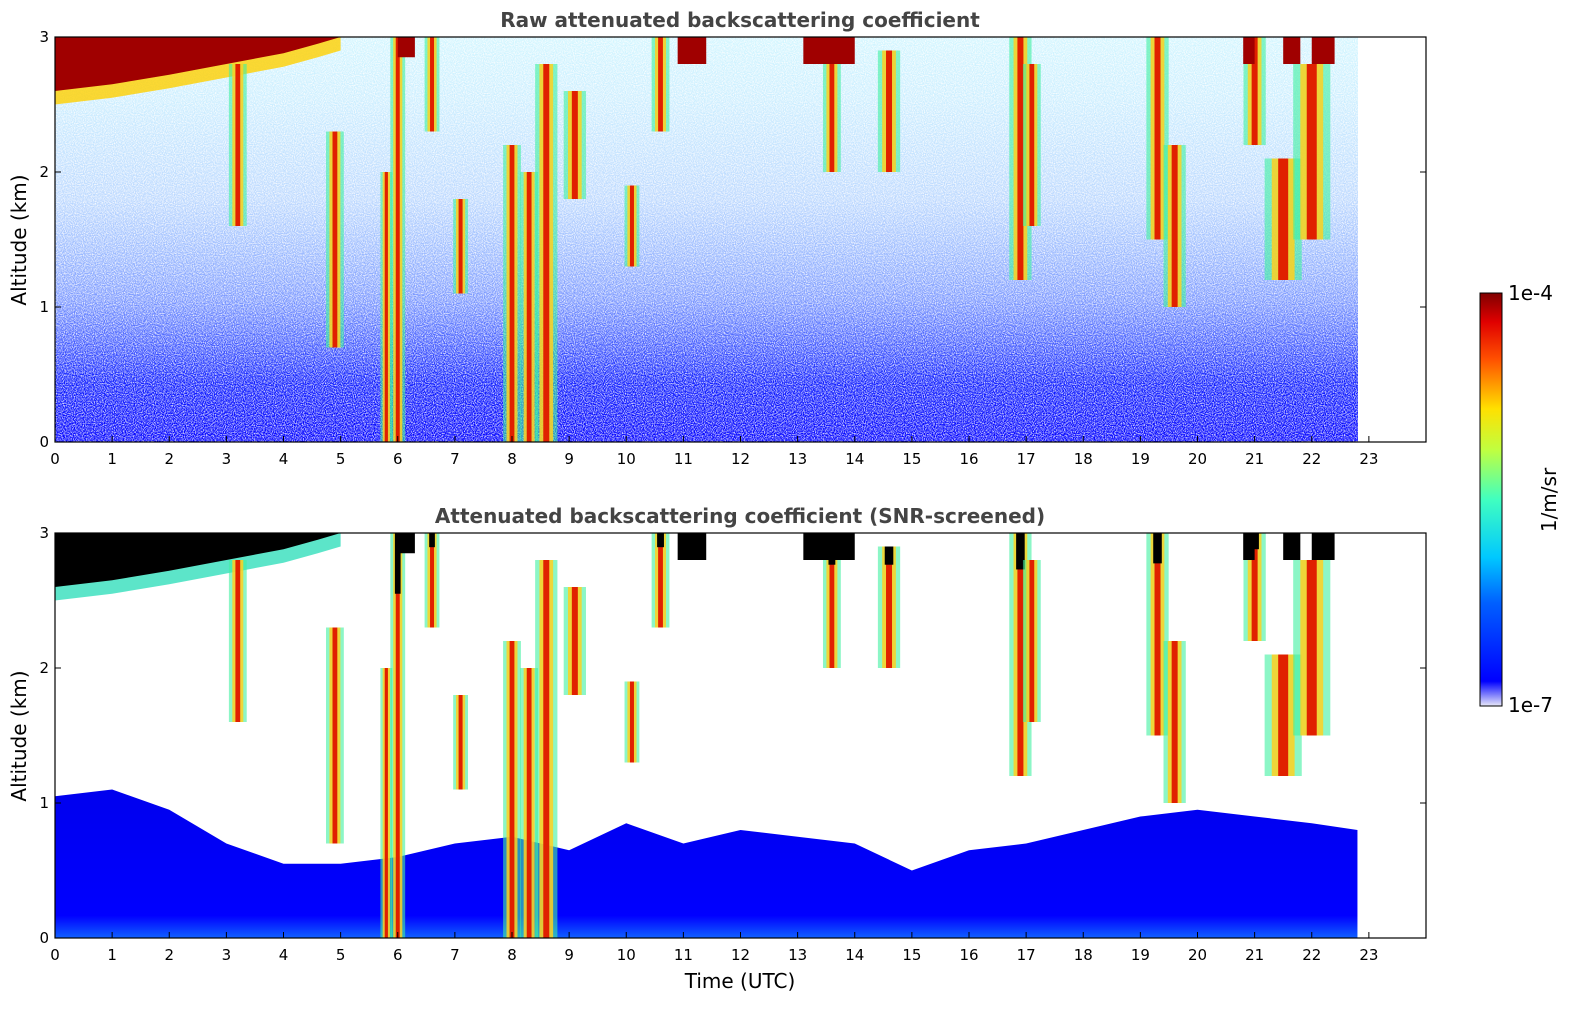  I want to click on x-tick-label: 11, so click(683, 459).